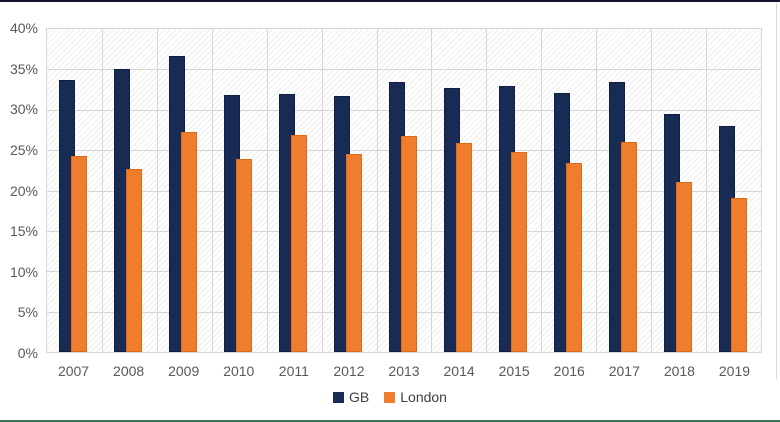 Image resolution: width=780 pixels, height=422 pixels. I want to click on bar-group-2011, so click(294, 190).